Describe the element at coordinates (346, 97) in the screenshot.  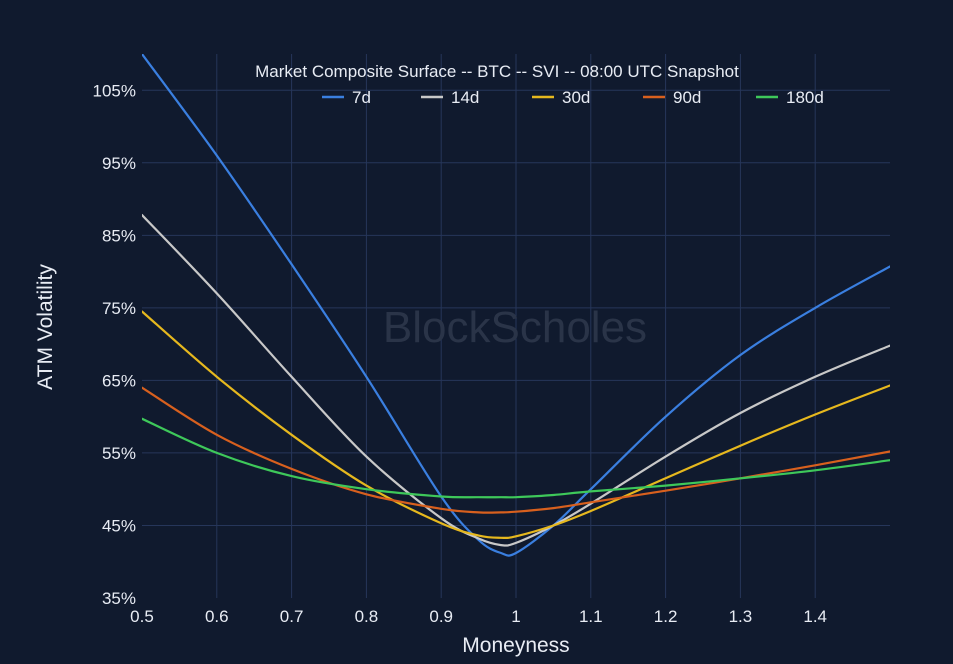
I see `legend-item-7d: 7d` at that location.